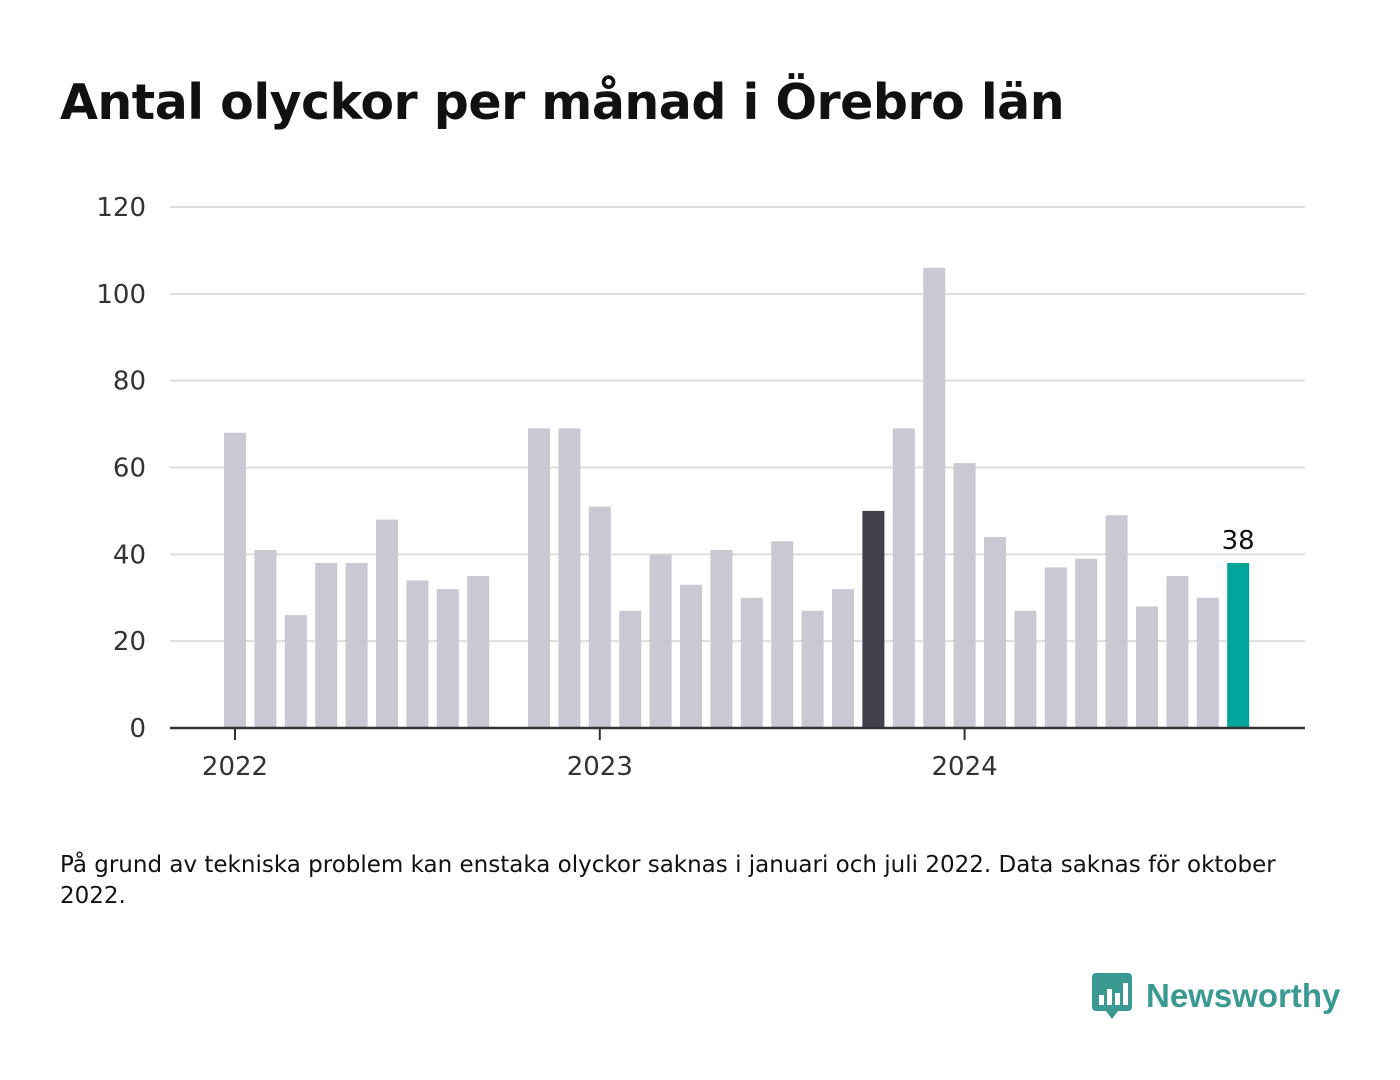 The height and width of the screenshot is (1080, 1400). Describe the element at coordinates (129, 642) in the screenshot. I see `y-tick-label: 20` at that location.